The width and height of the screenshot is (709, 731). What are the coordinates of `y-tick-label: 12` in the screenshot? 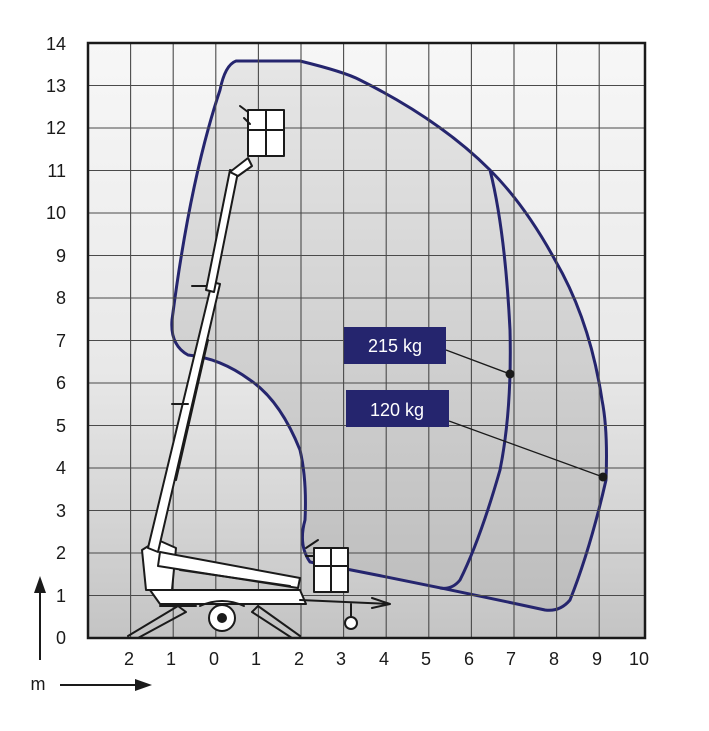 It's located at (56, 128).